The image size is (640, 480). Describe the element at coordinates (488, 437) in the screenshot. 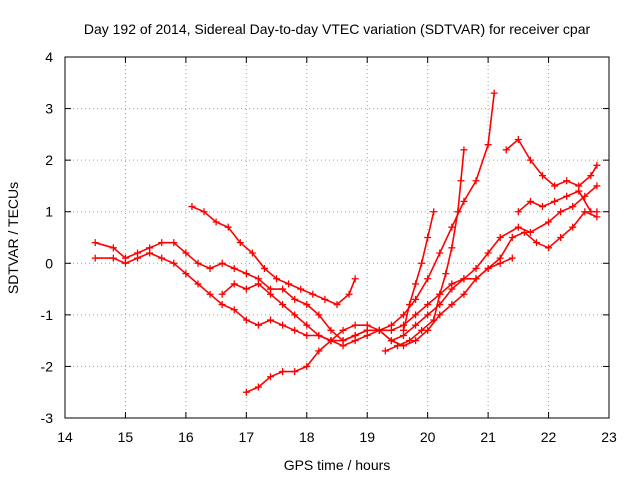

I see `x-tick-label: 21` at that location.